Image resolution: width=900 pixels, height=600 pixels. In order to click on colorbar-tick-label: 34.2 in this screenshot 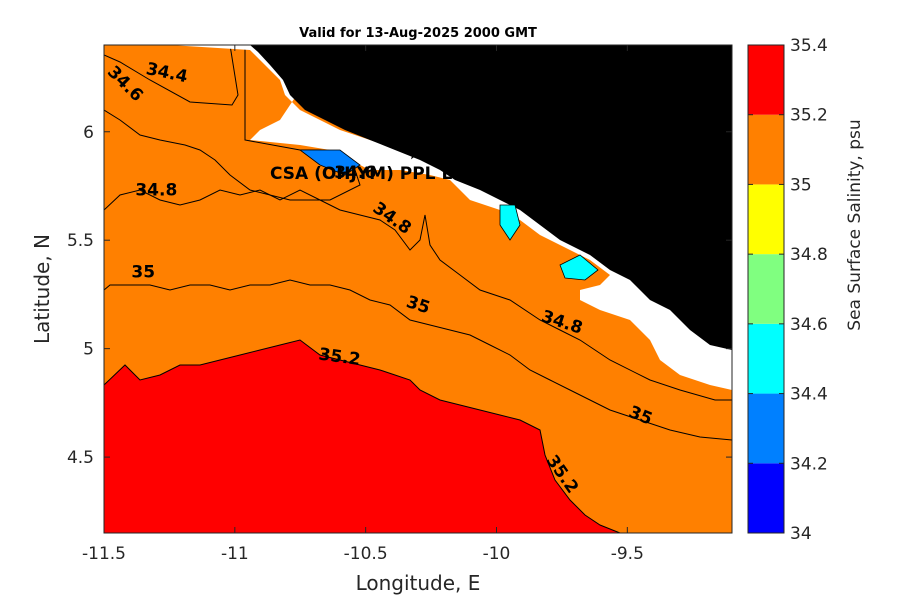, I will do `click(809, 464)`.